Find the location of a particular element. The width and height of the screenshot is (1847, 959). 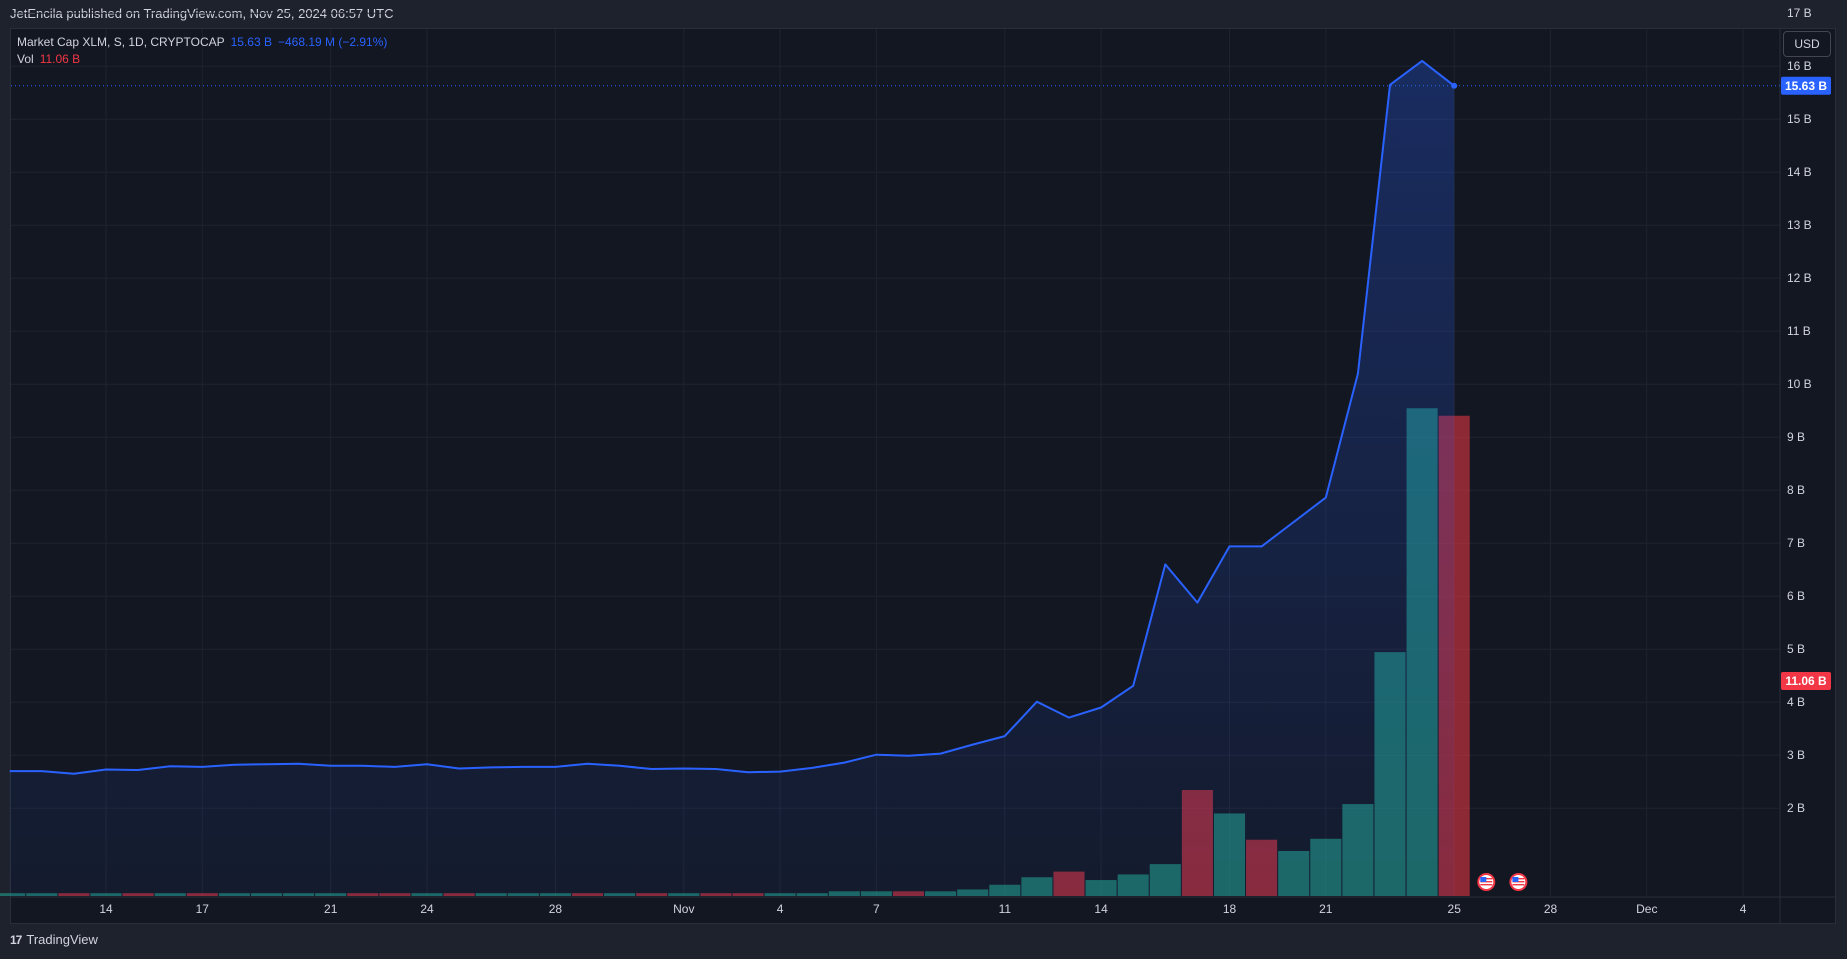

legend-vol-label: Vol is located at coordinates (25, 59).